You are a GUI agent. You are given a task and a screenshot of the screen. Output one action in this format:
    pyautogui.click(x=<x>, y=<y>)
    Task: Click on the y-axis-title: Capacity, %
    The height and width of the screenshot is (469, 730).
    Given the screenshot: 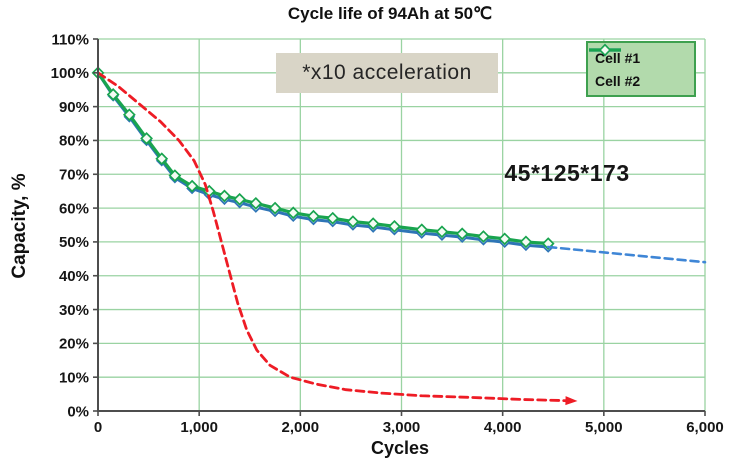 What is the action you would take?
    pyautogui.click(x=19, y=226)
    